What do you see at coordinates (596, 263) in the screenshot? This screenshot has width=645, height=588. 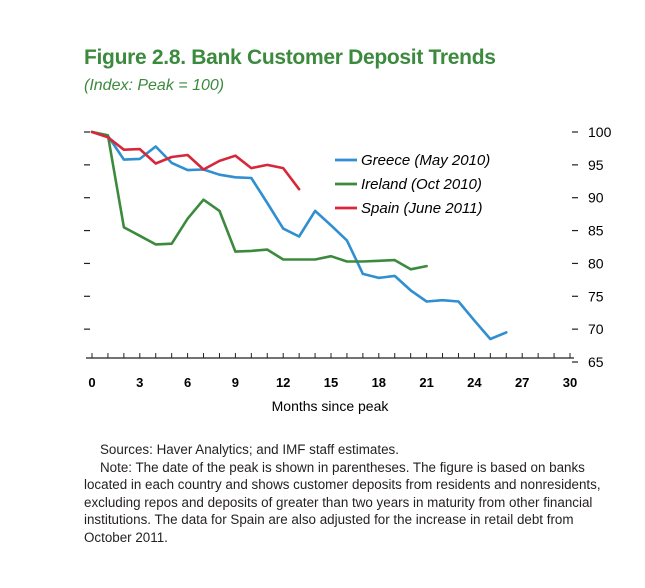 I see `y-tick-label: 80` at bounding box center [596, 263].